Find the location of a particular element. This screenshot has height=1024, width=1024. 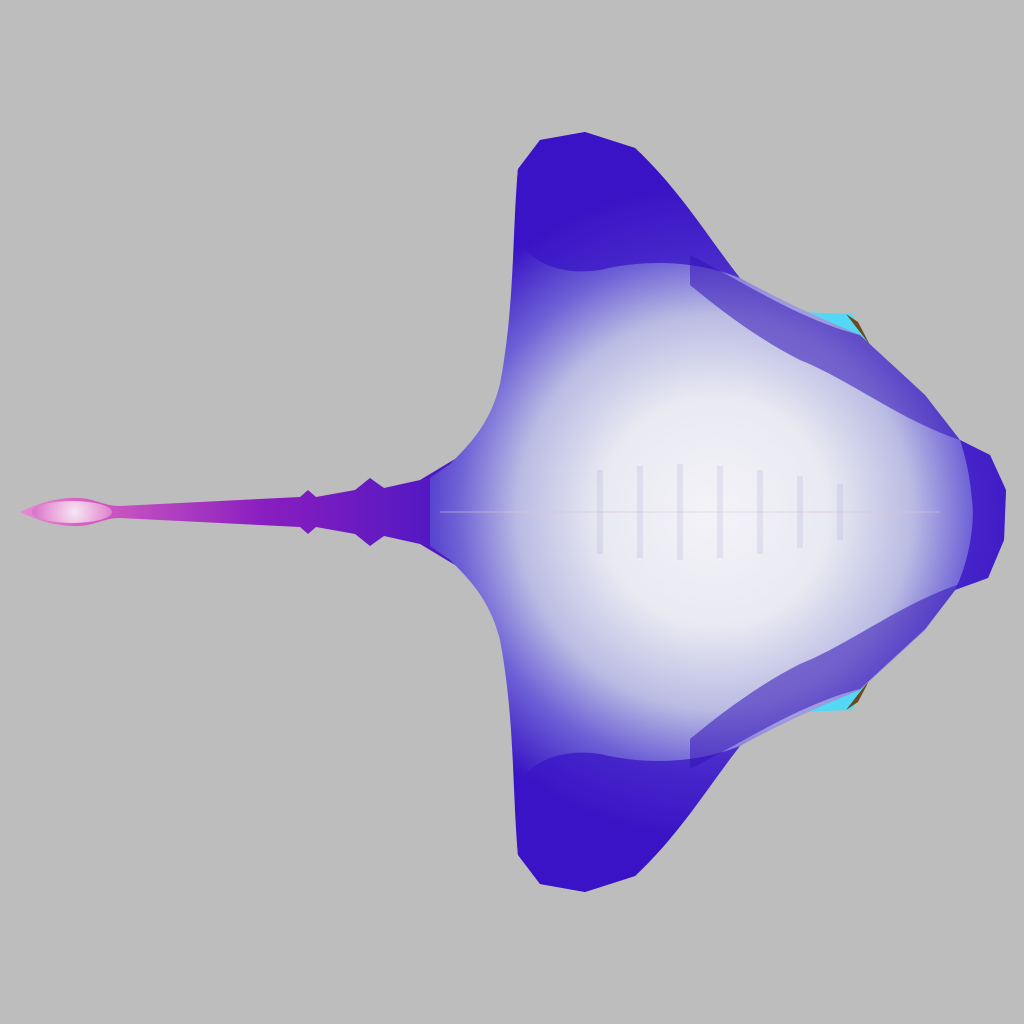

head-edge is located at coordinates (980, 515).